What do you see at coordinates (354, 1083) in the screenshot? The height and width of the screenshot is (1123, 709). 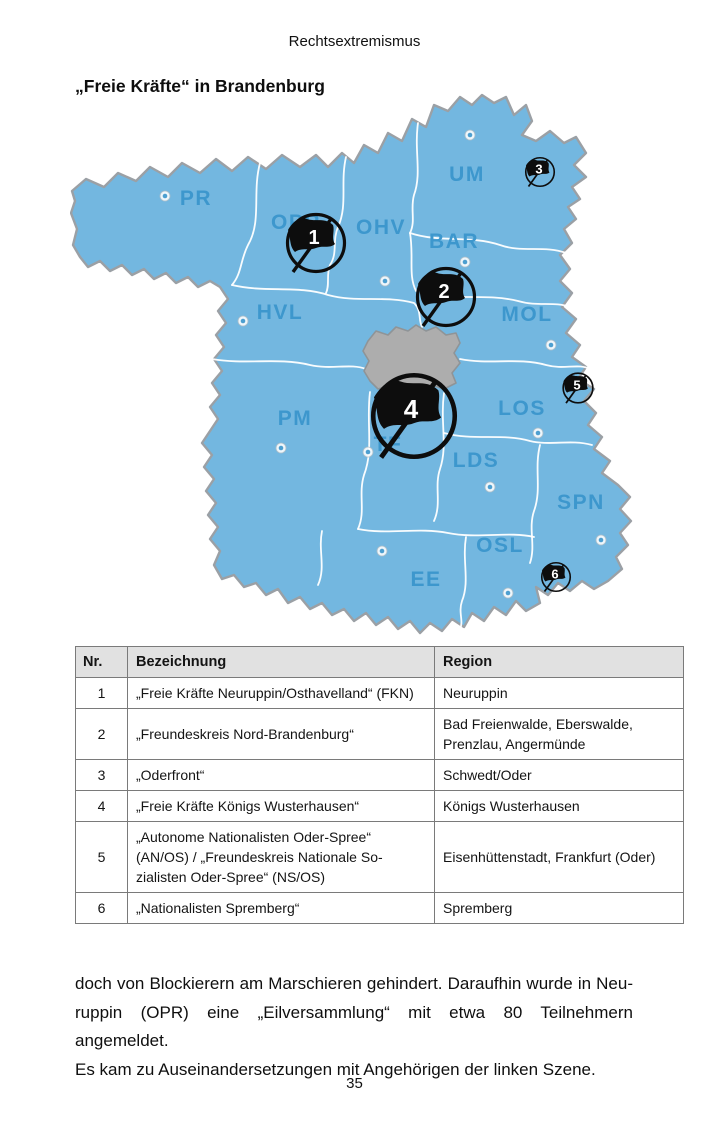 I see `page-number: 35` at bounding box center [354, 1083].